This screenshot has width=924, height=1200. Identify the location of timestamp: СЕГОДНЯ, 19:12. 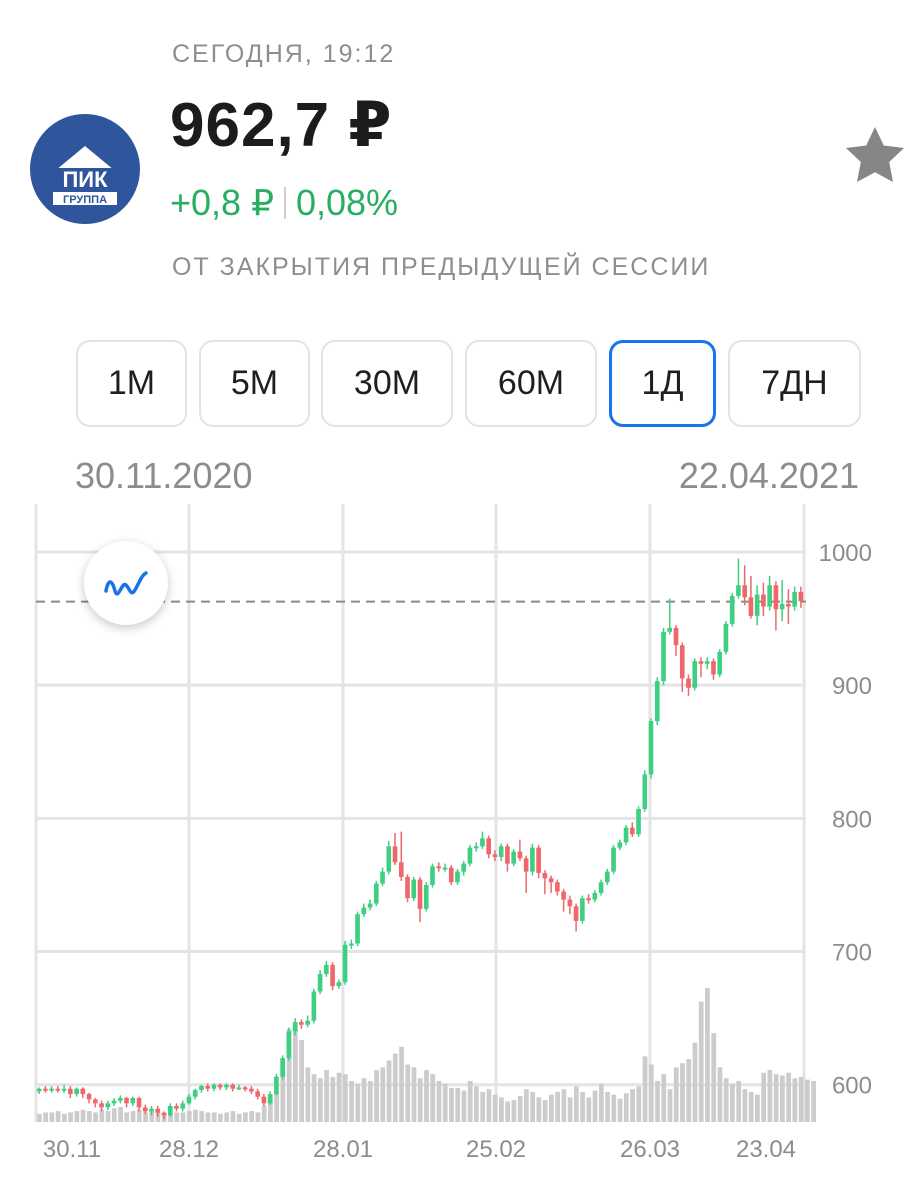
(284, 54).